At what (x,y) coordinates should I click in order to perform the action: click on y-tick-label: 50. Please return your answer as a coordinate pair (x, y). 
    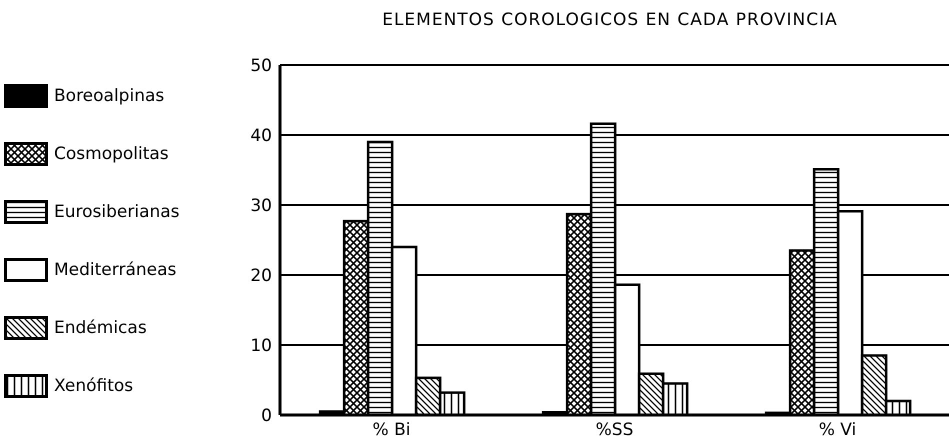
    Looking at the image, I should click on (261, 66).